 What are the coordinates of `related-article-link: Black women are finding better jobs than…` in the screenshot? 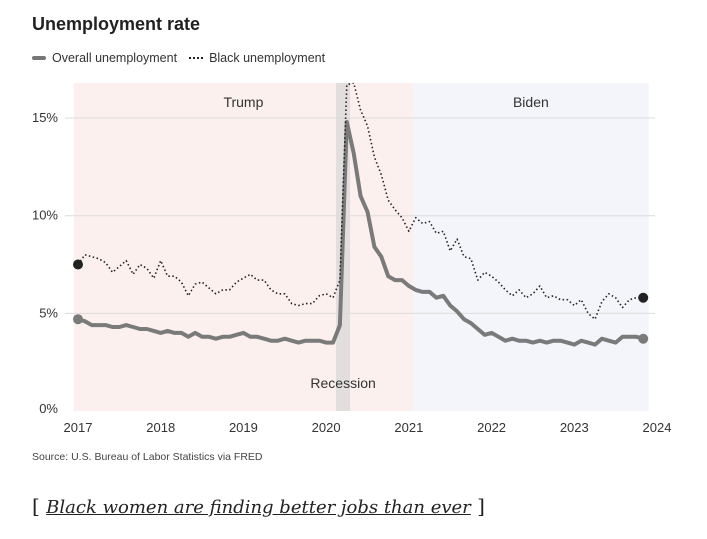 It's located at (258, 507).